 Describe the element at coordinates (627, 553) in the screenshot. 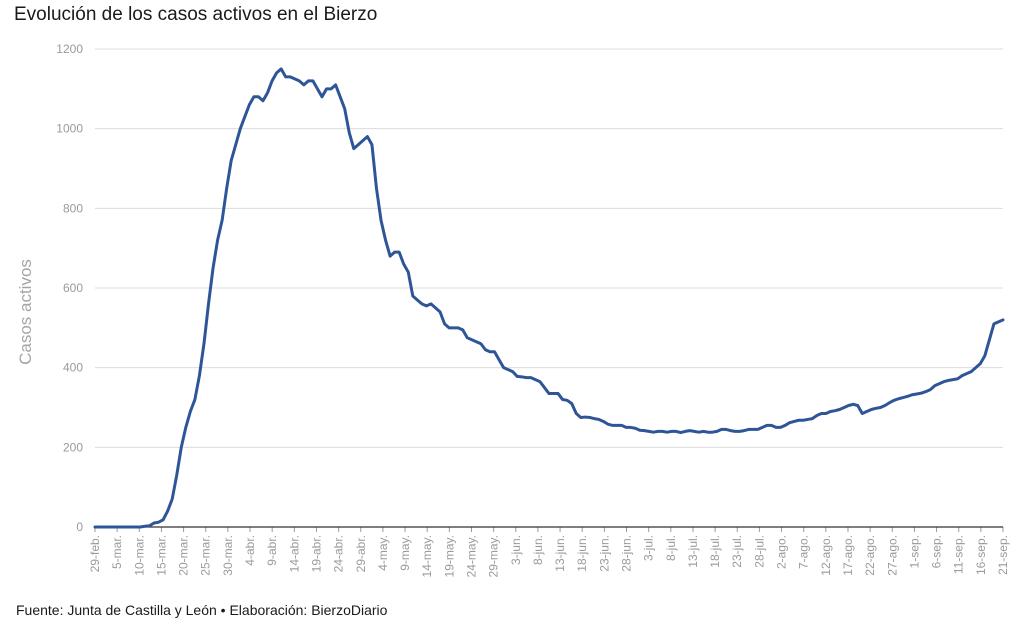

I see `x-tick-label: 28-jun.` at that location.